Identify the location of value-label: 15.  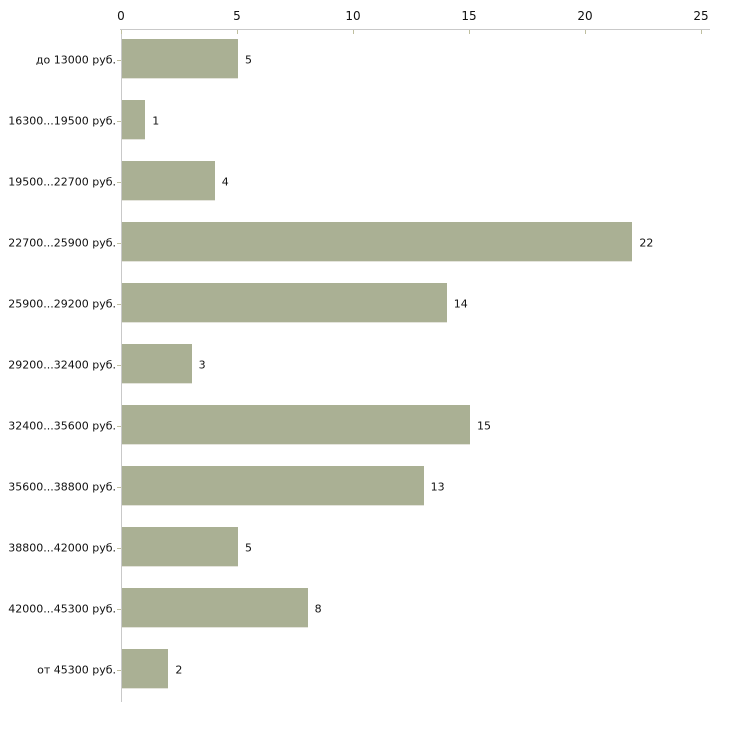
(484, 425).